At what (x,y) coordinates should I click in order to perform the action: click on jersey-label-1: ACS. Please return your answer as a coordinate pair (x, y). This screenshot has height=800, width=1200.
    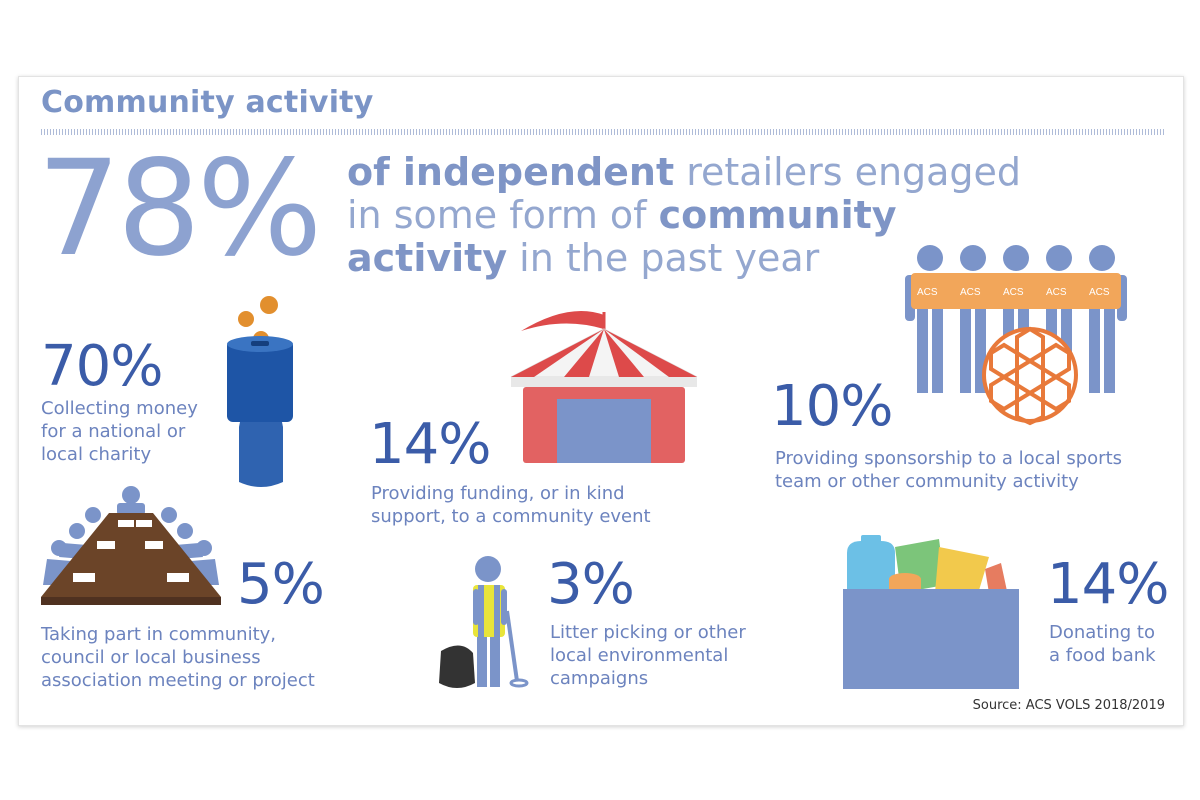
    Looking at the image, I should click on (927, 292).